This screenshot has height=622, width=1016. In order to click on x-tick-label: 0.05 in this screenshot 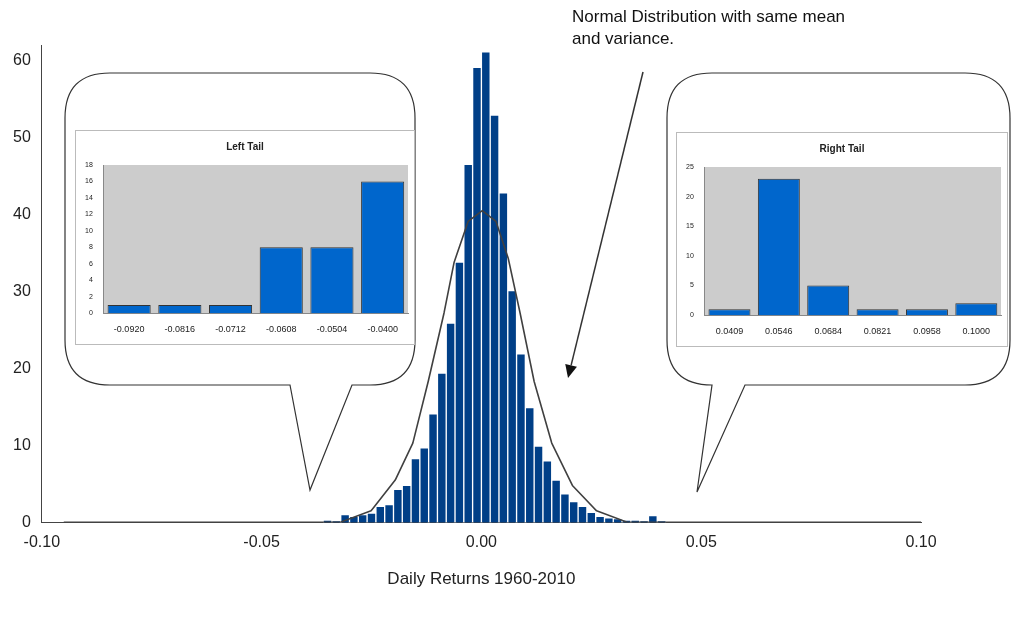, I will do `click(701, 542)`.